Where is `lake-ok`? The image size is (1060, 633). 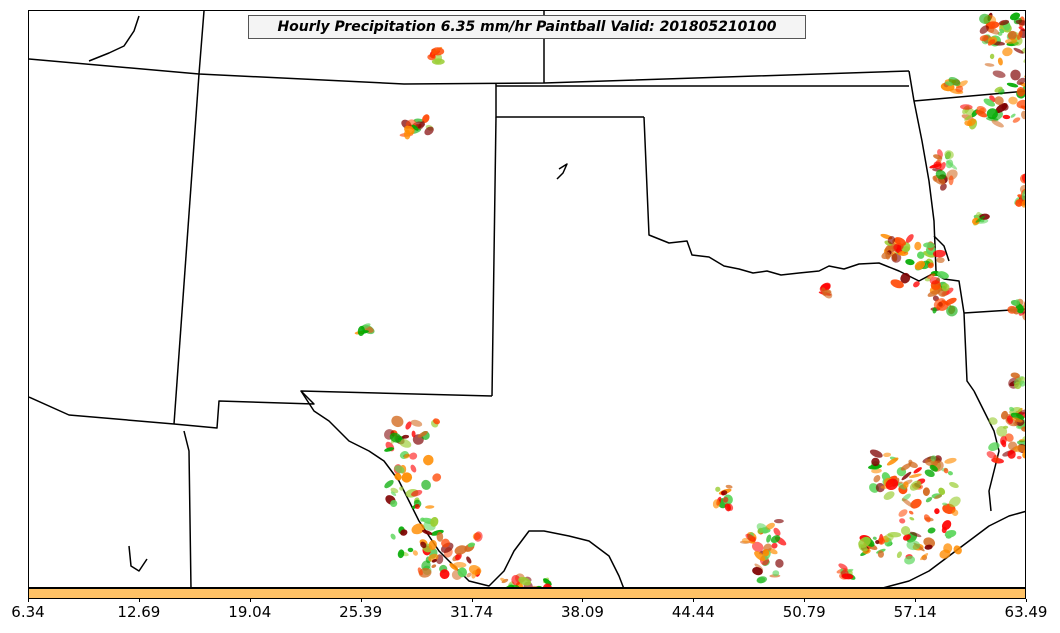
lake-ok is located at coordinates (562, 171).